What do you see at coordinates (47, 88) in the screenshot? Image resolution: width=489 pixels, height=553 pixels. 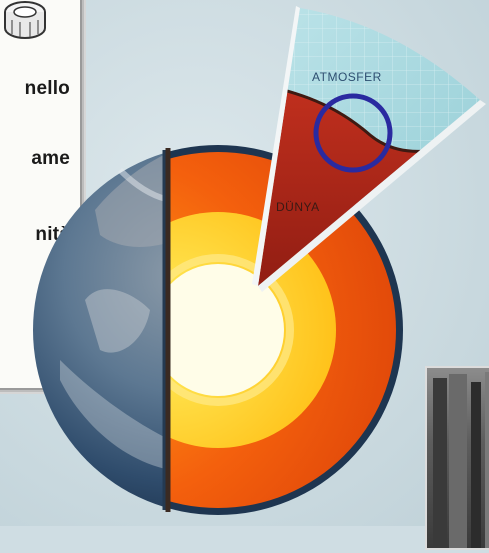 I see `card-word-1: nello` at bounding box center [47, 88].